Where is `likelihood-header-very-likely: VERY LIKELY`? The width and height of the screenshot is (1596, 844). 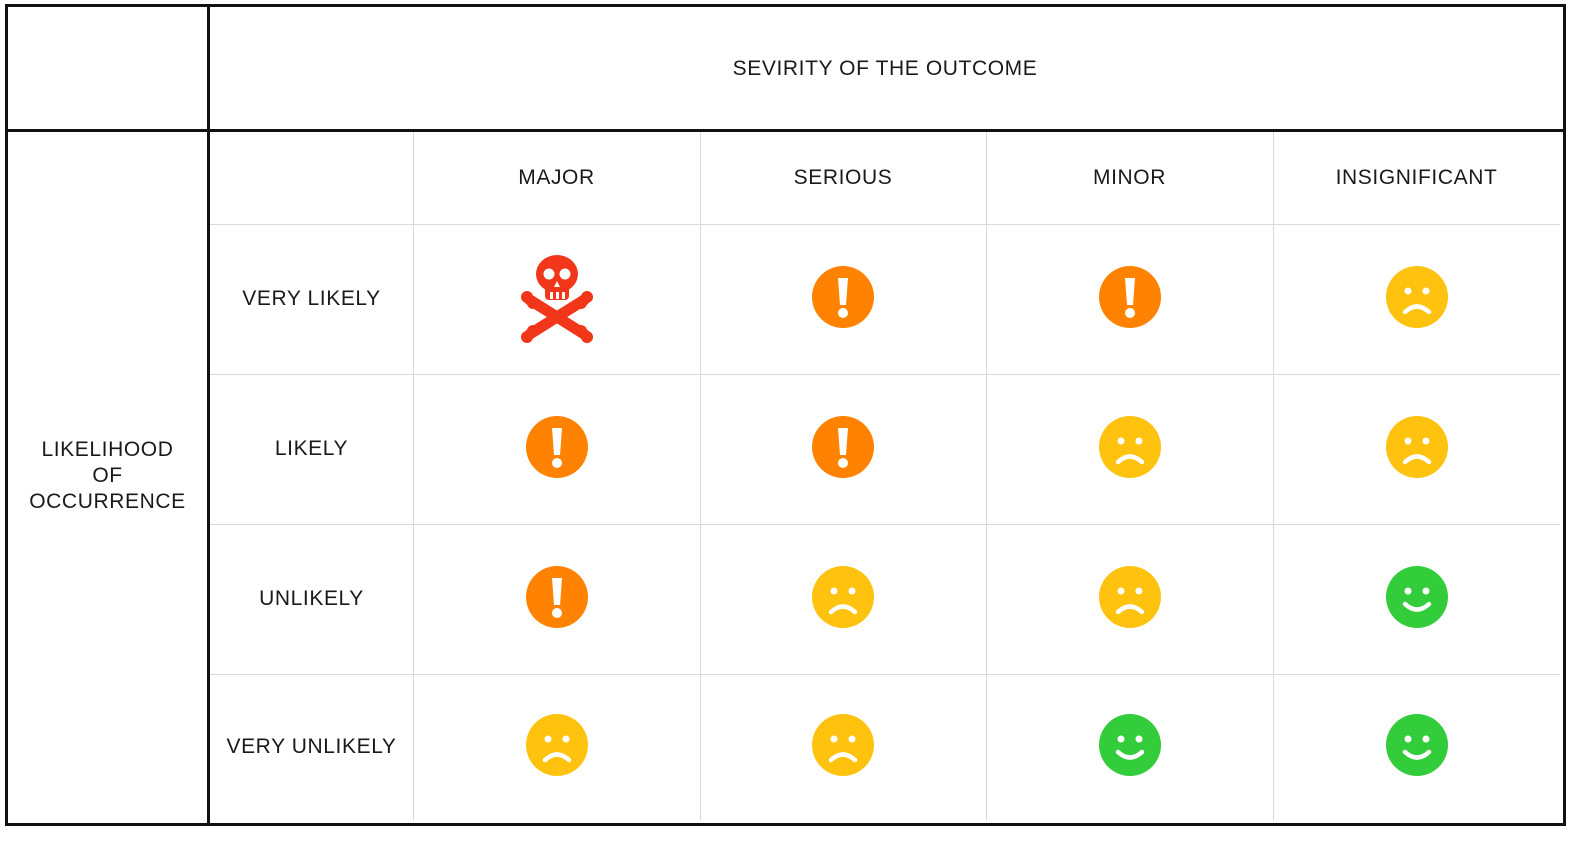 likelihood-header-very-likely: VERY LIKELY is located at coordinates (311, 299).